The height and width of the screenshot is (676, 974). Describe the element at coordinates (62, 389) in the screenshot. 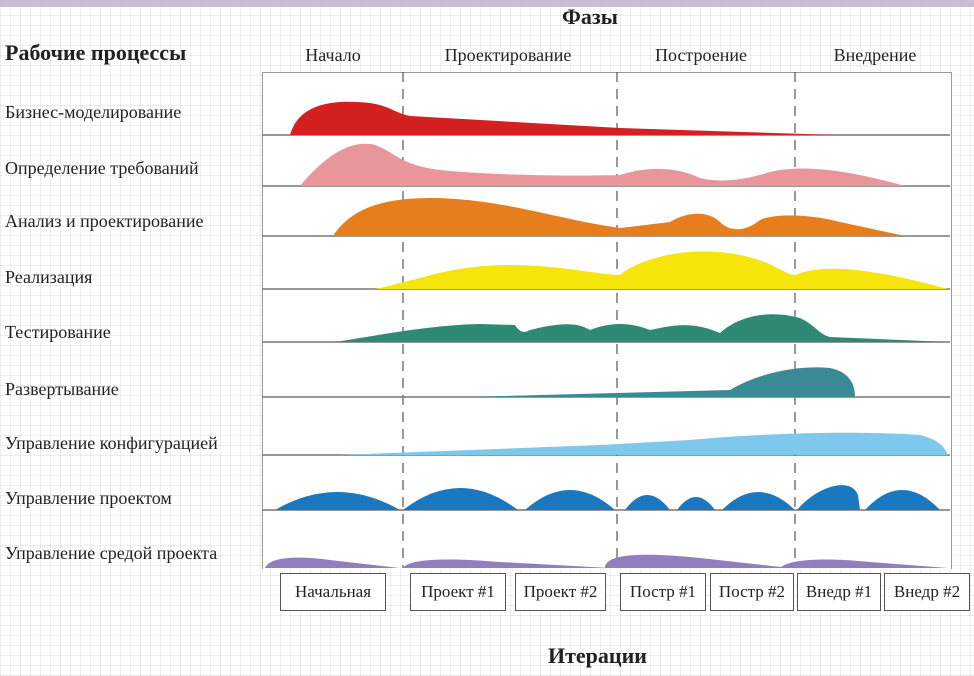

I see `workflow-label: Развертывание` at that location.